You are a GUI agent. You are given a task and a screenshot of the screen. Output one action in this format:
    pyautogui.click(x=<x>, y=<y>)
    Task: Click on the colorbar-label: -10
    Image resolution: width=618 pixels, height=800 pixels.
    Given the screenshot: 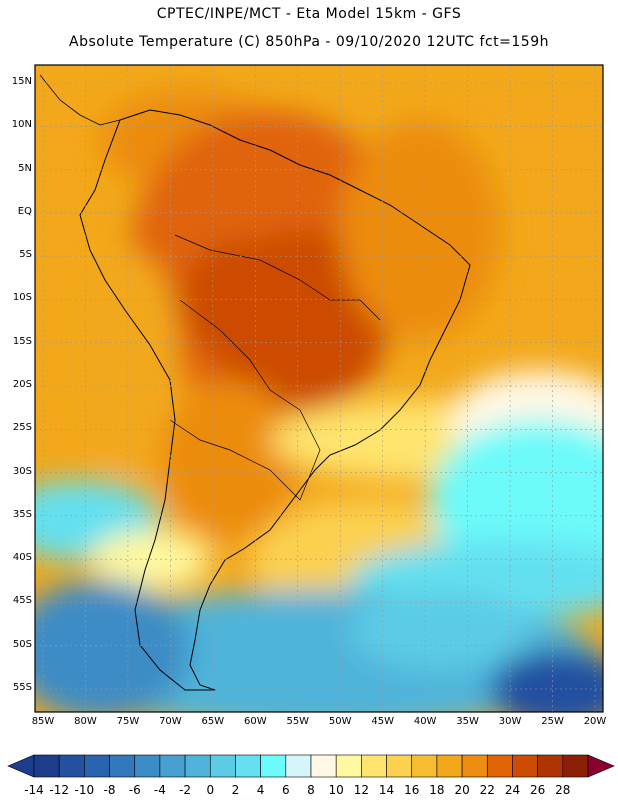 What is the action you would take?
    pyautogui.click(x=84, y=790)
    